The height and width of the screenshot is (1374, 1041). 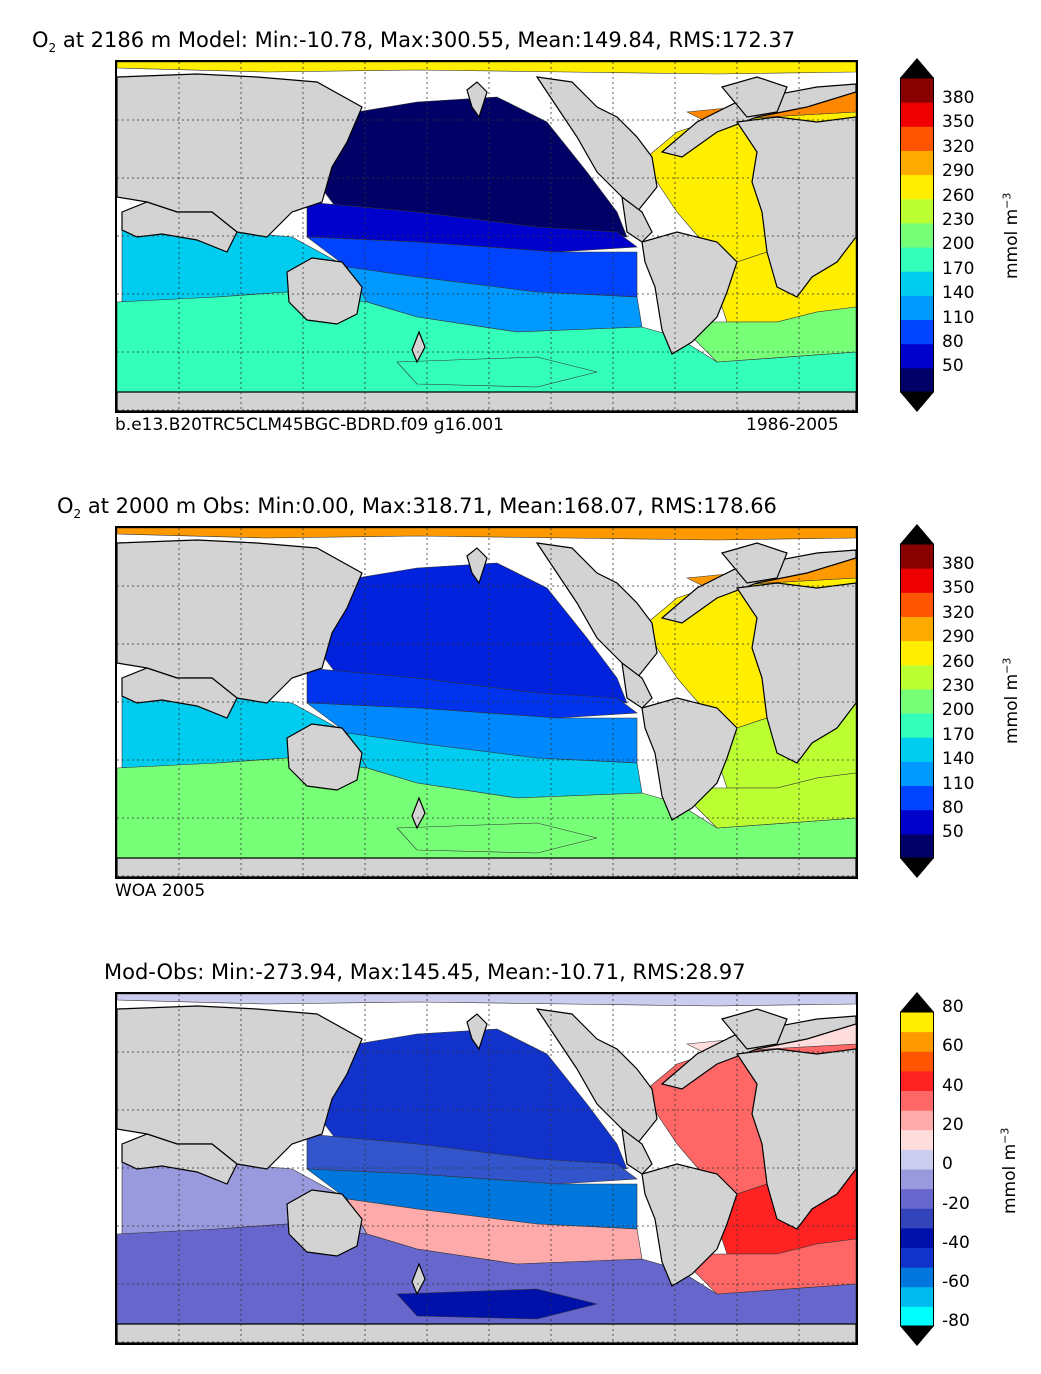 What do you see at coordinates (953, 832) in the screenshot?
I see `colorbar-tick-label: 50` at bounding box center [953, 832].